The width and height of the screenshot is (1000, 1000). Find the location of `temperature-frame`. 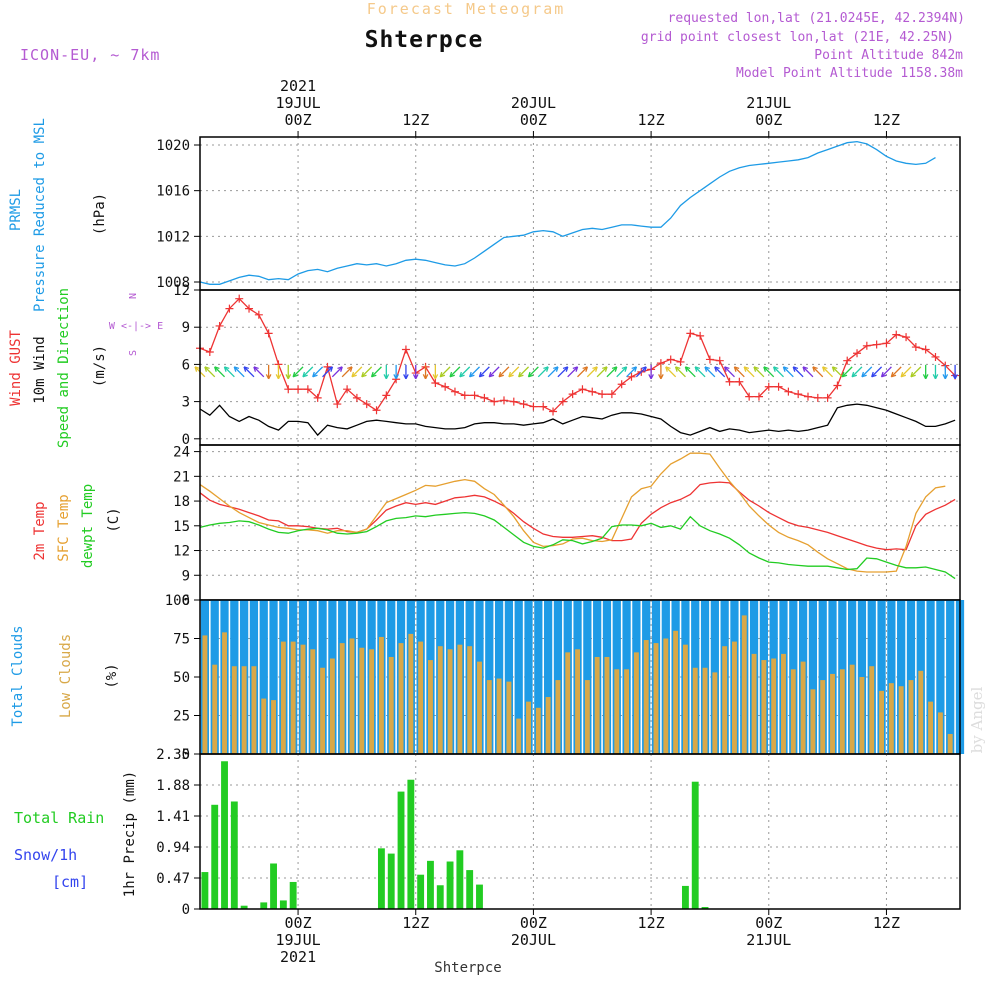

temperature-frame is located at coordinates (580, 522).